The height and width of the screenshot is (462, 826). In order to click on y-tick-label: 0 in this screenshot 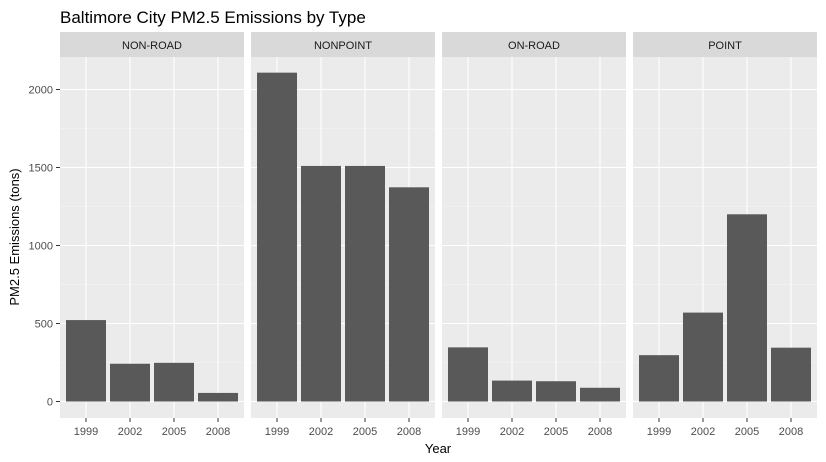, I will do `click(50, 403)`.